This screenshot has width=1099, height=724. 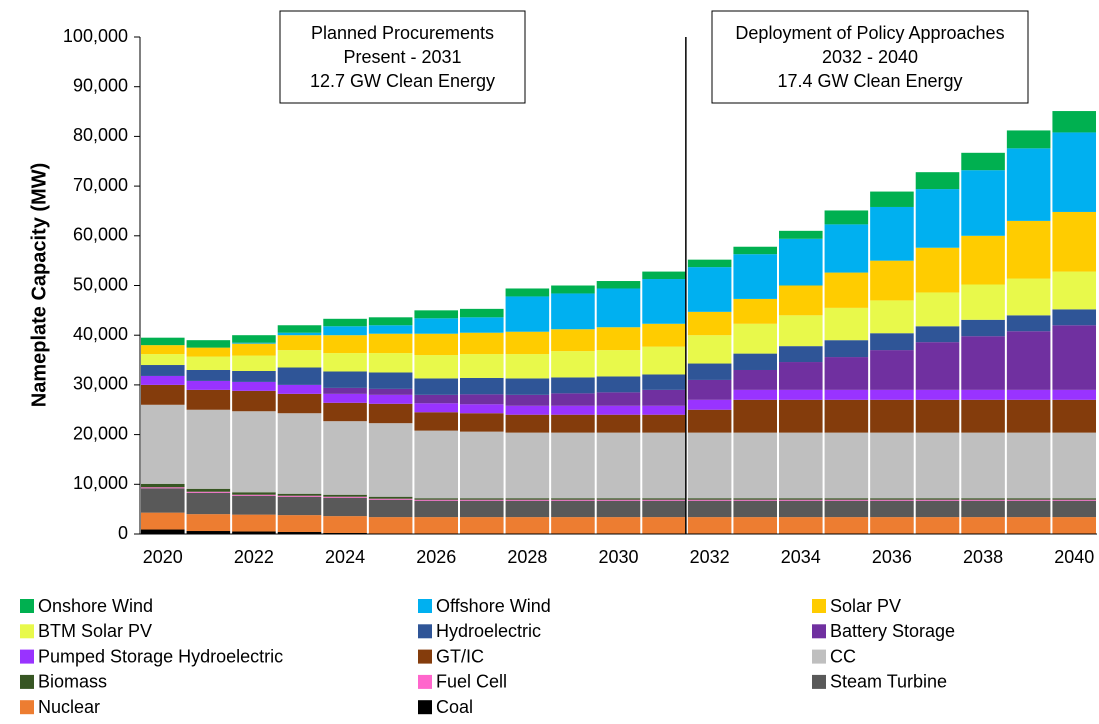 I want to click on y-tick-label: 50,000, so click(x=100, y=284).